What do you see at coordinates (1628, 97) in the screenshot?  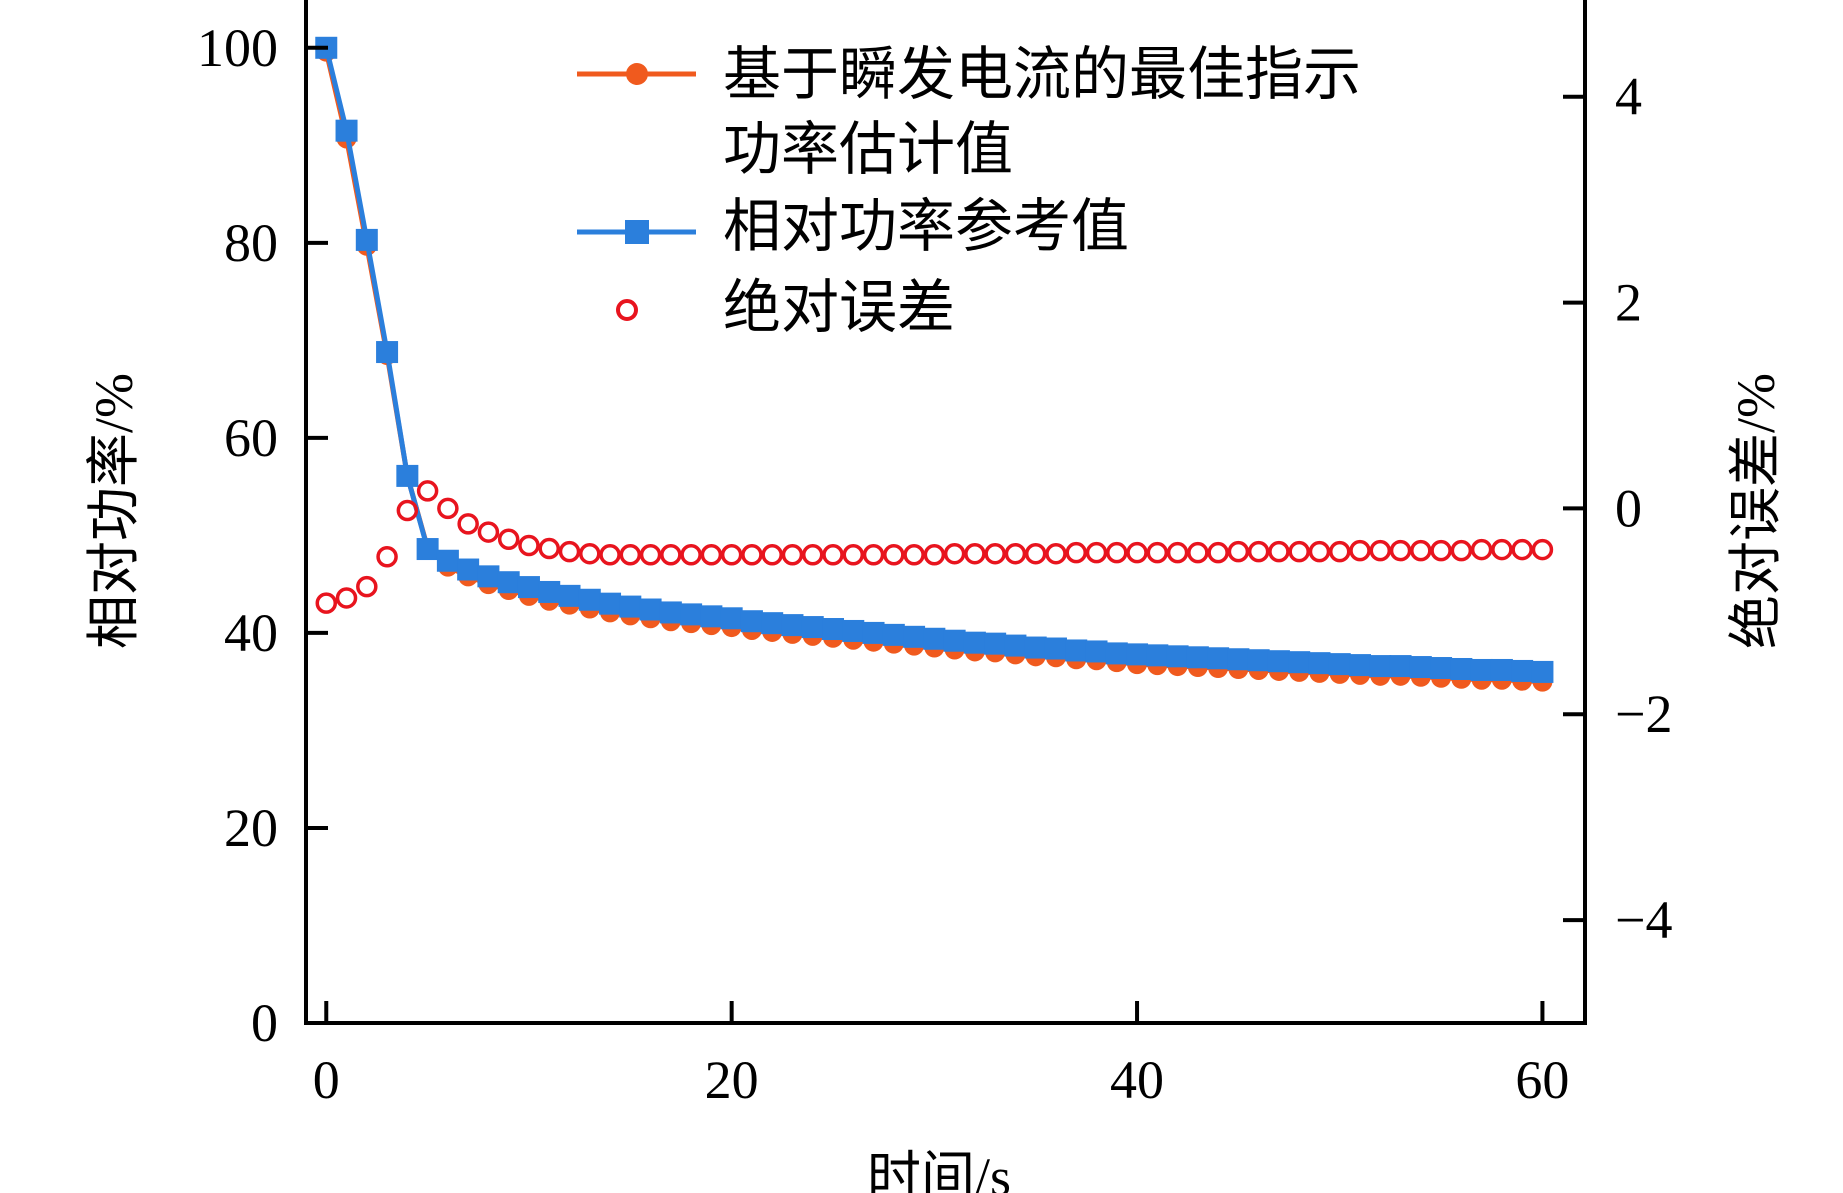 I see `y2-tick-label: 4` at bounding box center [1628, 97].